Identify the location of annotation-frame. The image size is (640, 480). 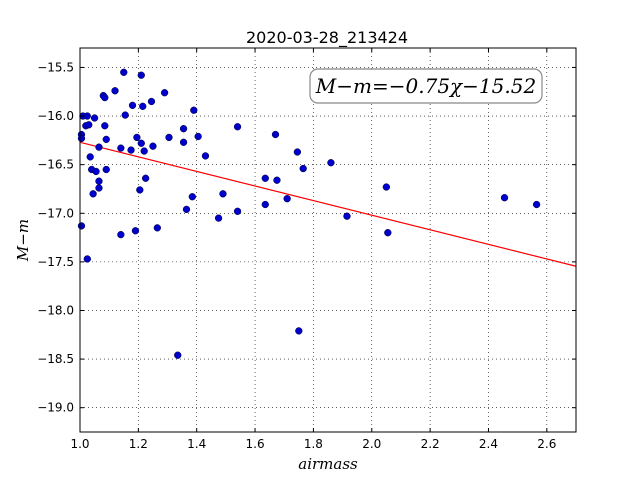
(426, 86).